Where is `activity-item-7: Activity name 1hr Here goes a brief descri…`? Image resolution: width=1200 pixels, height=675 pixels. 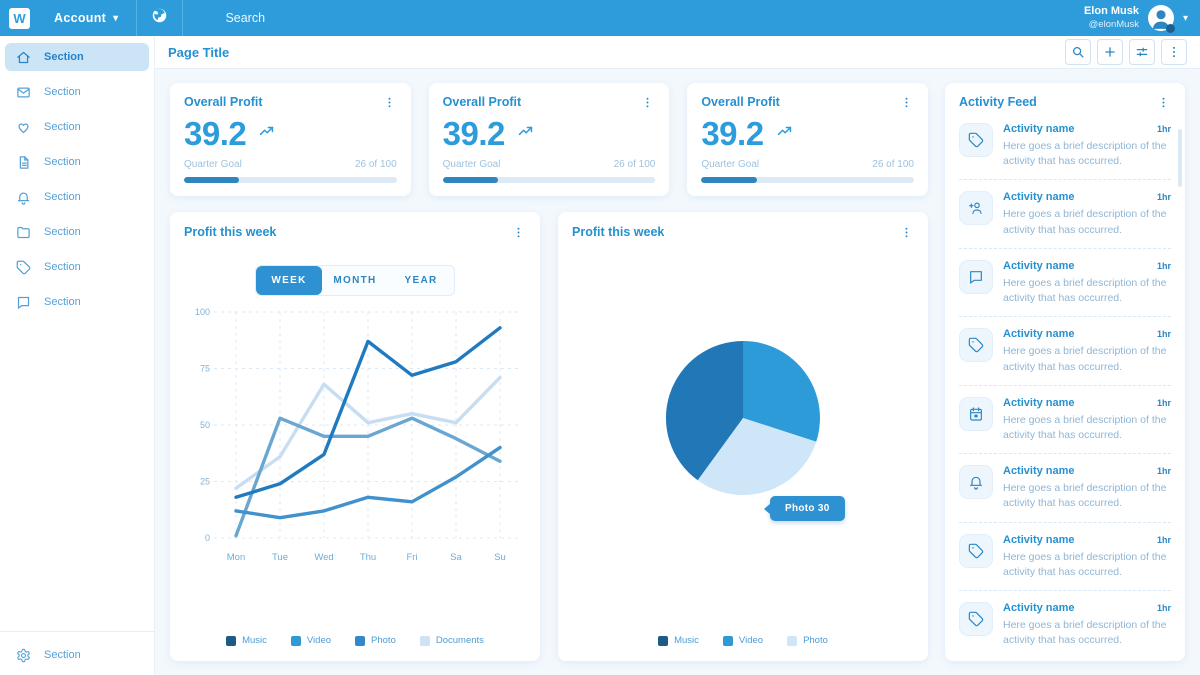 activity-item-7: Activity name 1hr Here goes a brief descri… is located at coordinates (1065, 624).